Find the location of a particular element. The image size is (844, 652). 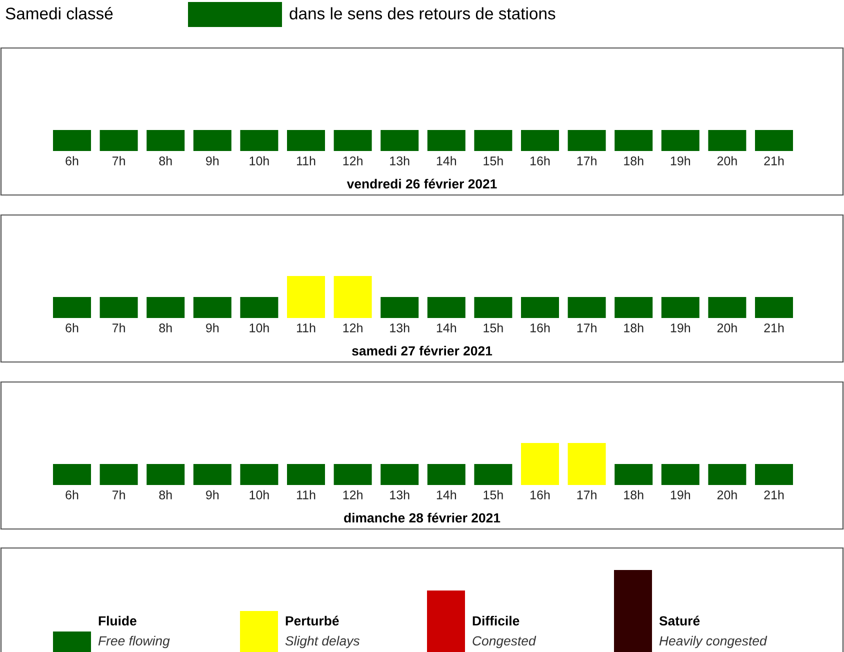

chart-title: Samedi classé is located at coordinates (59, 13).